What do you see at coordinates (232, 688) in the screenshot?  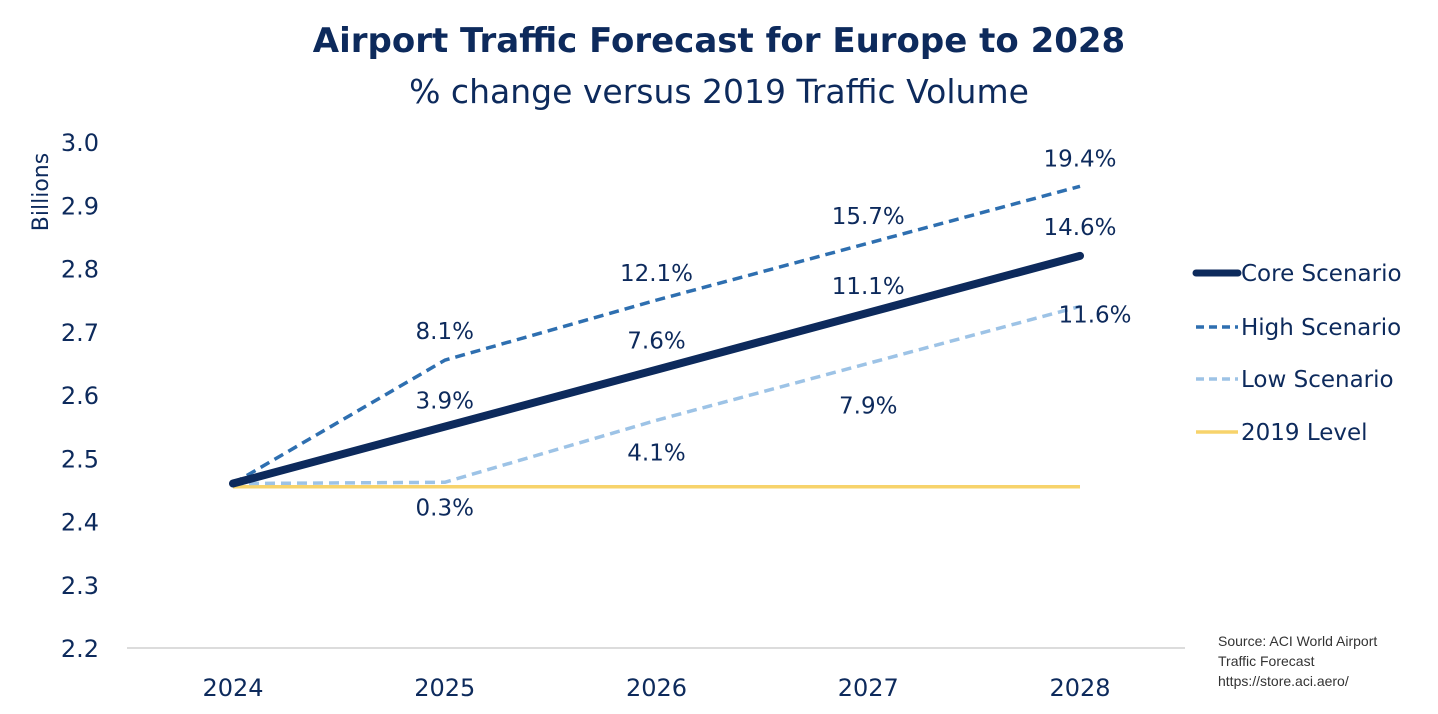 I see `x-tick-label: 2024` at bounding box center [232, 688].